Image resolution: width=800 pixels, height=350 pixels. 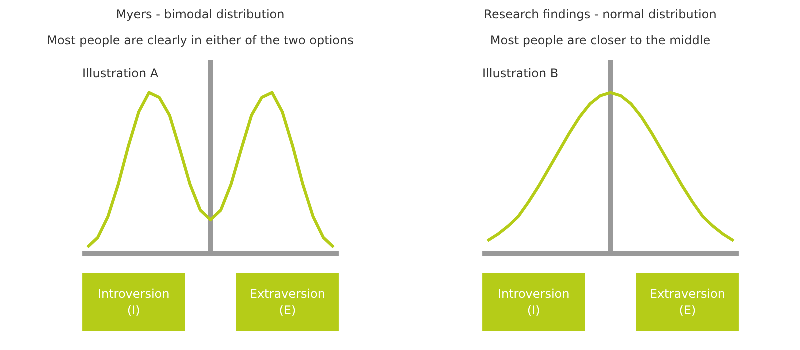 I want to click on text: Illustration A, so click(x=121, y=73).